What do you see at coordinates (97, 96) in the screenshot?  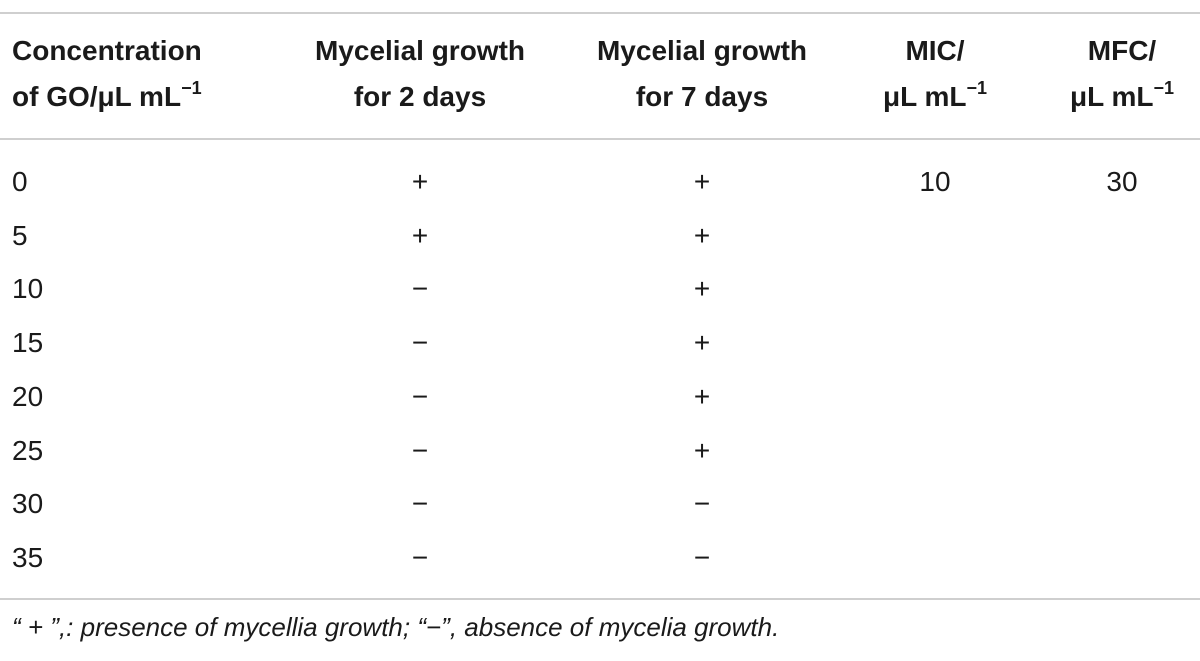 I see `header-text: of GO/μL mL` at bounding box center [97, 96].